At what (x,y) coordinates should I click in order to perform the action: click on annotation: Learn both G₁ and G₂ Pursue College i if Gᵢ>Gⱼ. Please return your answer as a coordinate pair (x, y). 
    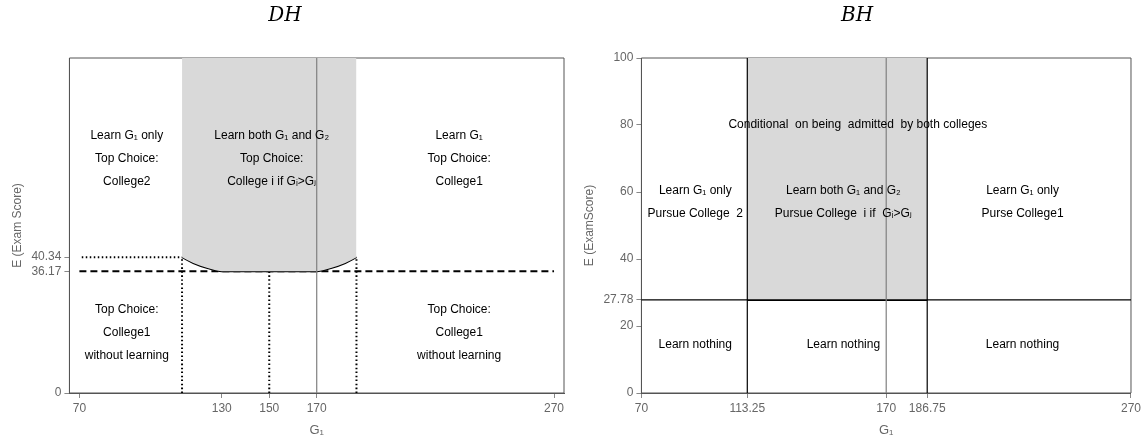
    Looking at the image, I should click on (843, 201).